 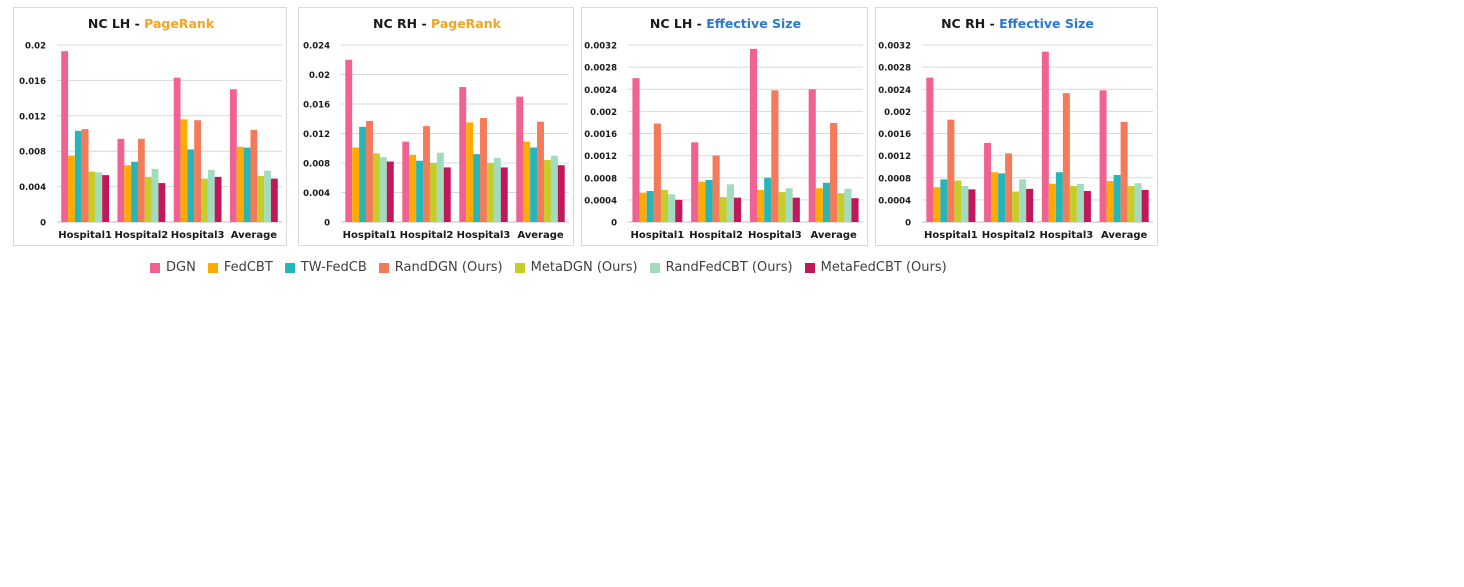 What do you see at coordinates (32, 188) in the screenshot?
I see `y-tick-label: 0.004` at bounding box center [32, 188].